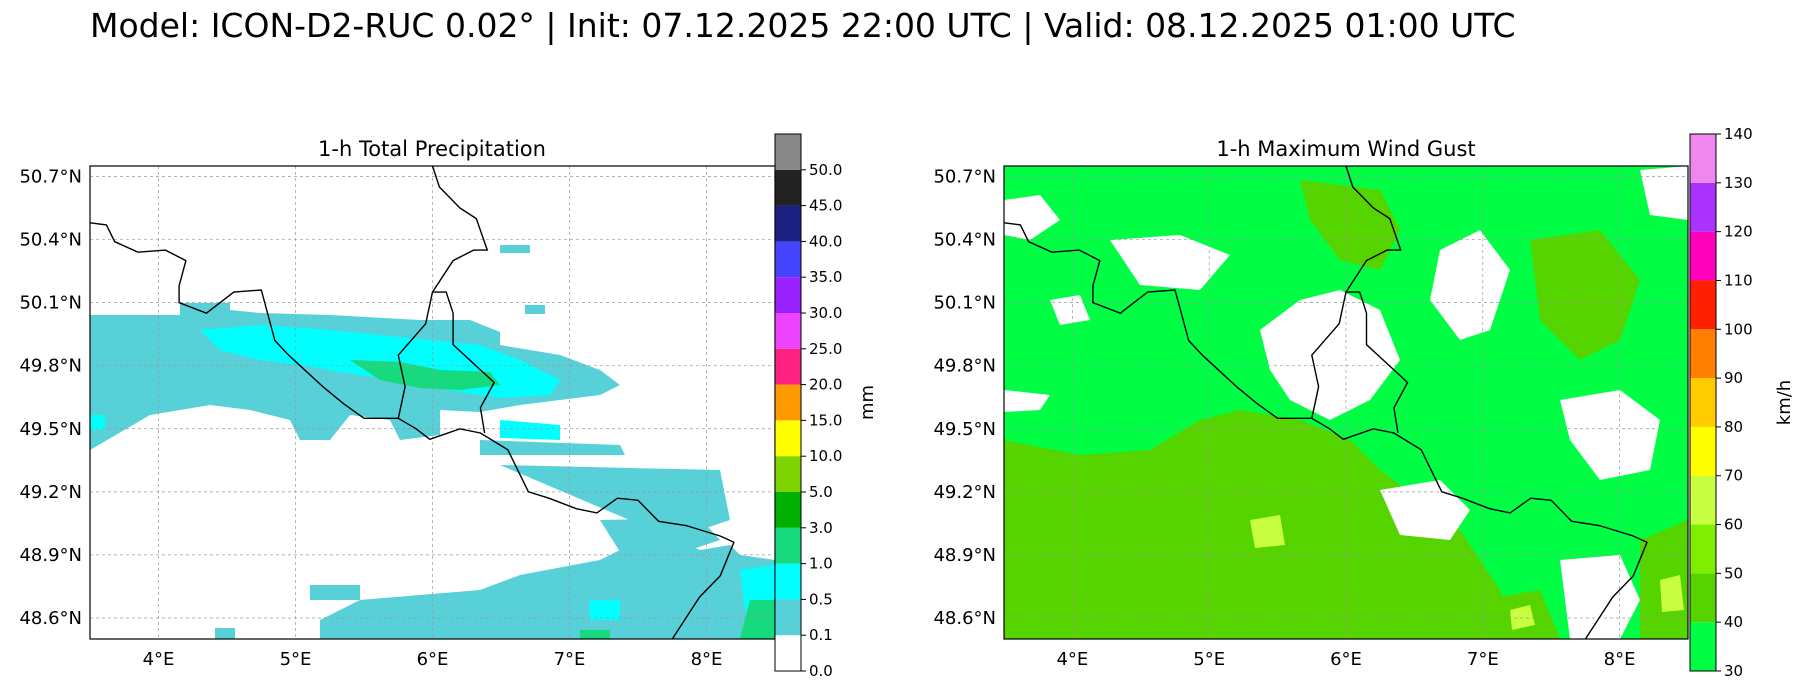 The image size is (1795, 692). I want to click on precip-panel-title: 1-h Total Precipitation, so click(432, 149).